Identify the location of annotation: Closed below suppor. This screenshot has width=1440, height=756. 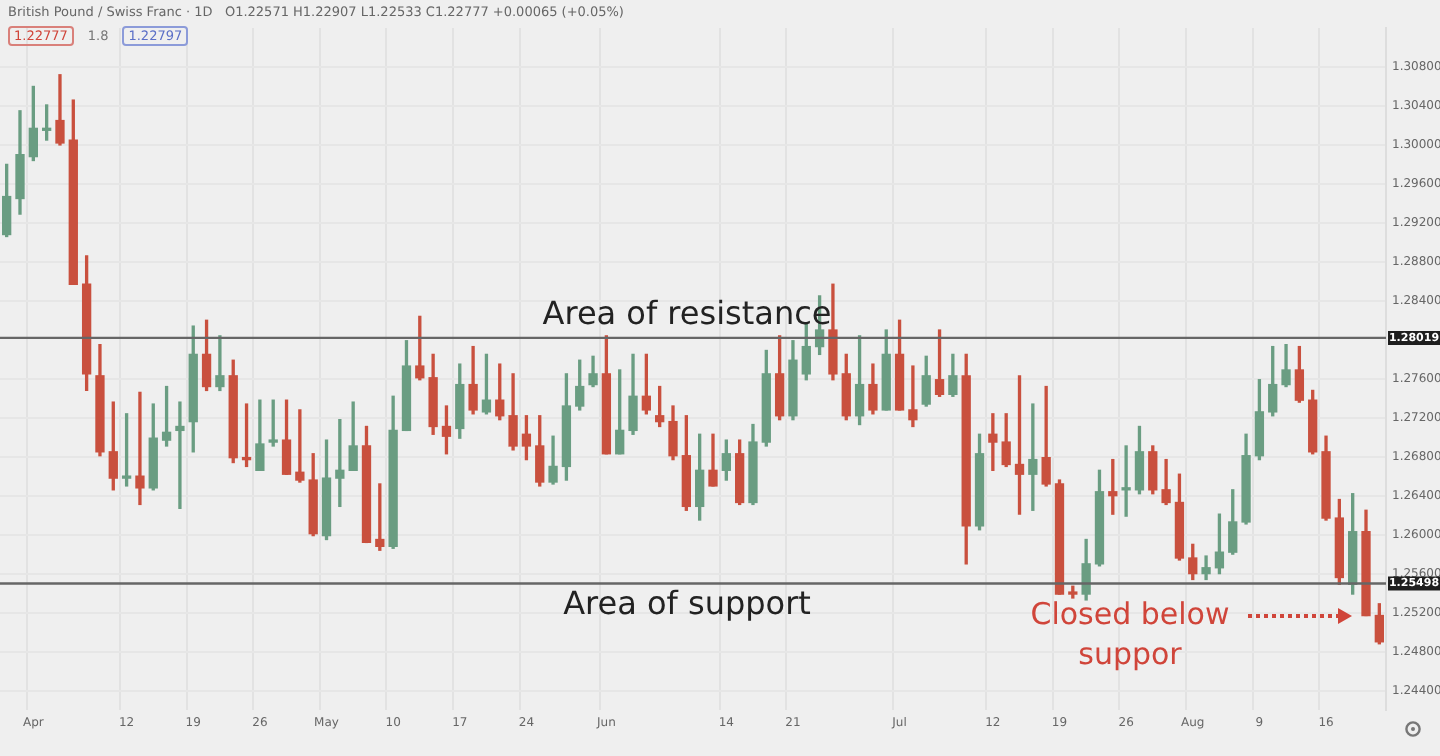
(1130, 634).